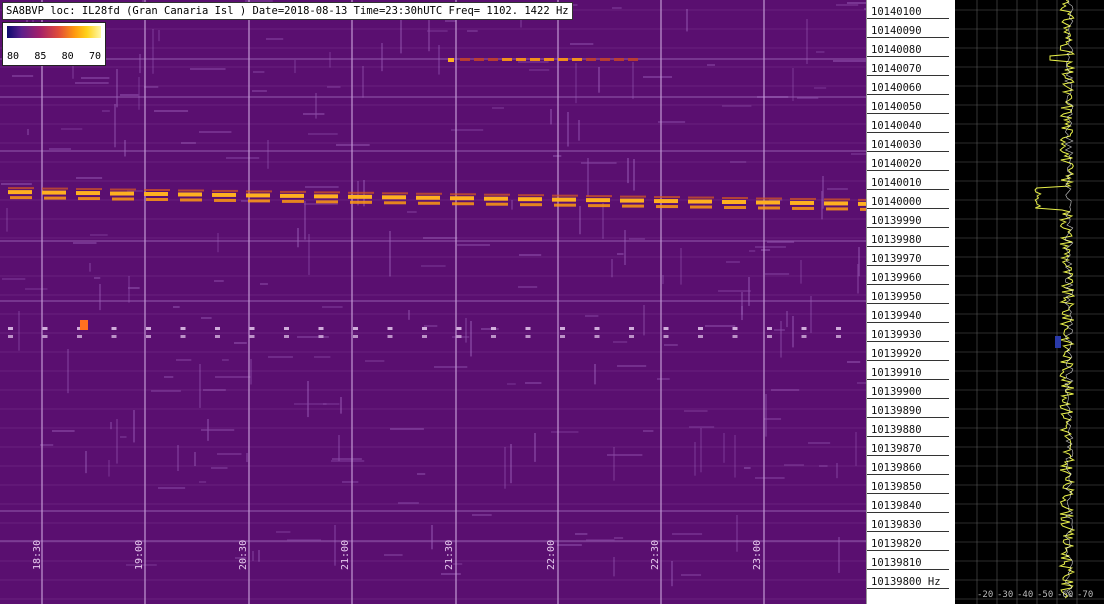 Image resolution: width=1104 pixels, height=604 pixels. Describe the element at coordinates (40, 56) in the screenshot. I see `color-scale-label: 85` at that location.